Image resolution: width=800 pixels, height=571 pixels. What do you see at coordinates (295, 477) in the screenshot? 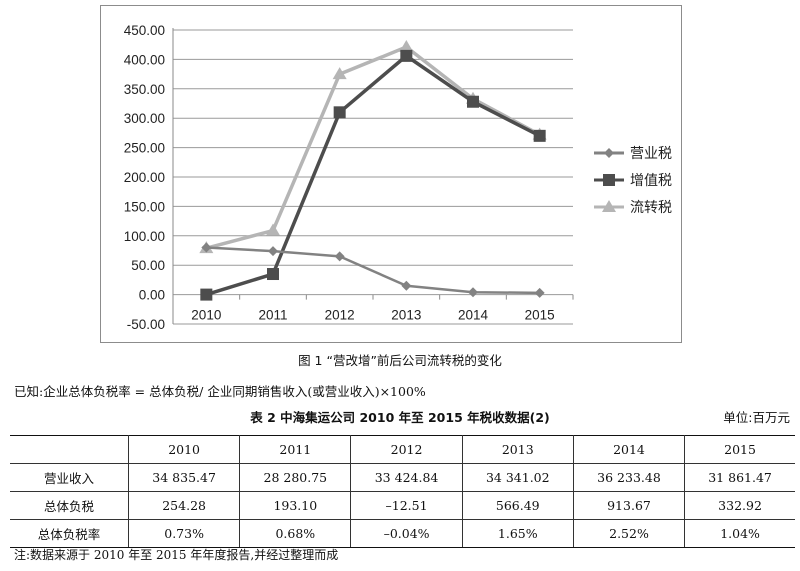
I see `table-cell: 28 280.75` at bounding box center [295, 477].